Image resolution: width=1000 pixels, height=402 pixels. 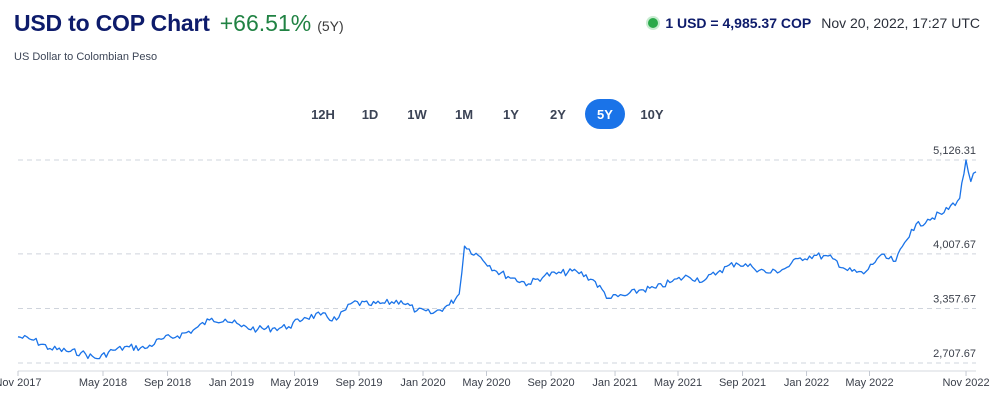 I want to click on x-tick-label: May 2020, so click(x=486, y=383).